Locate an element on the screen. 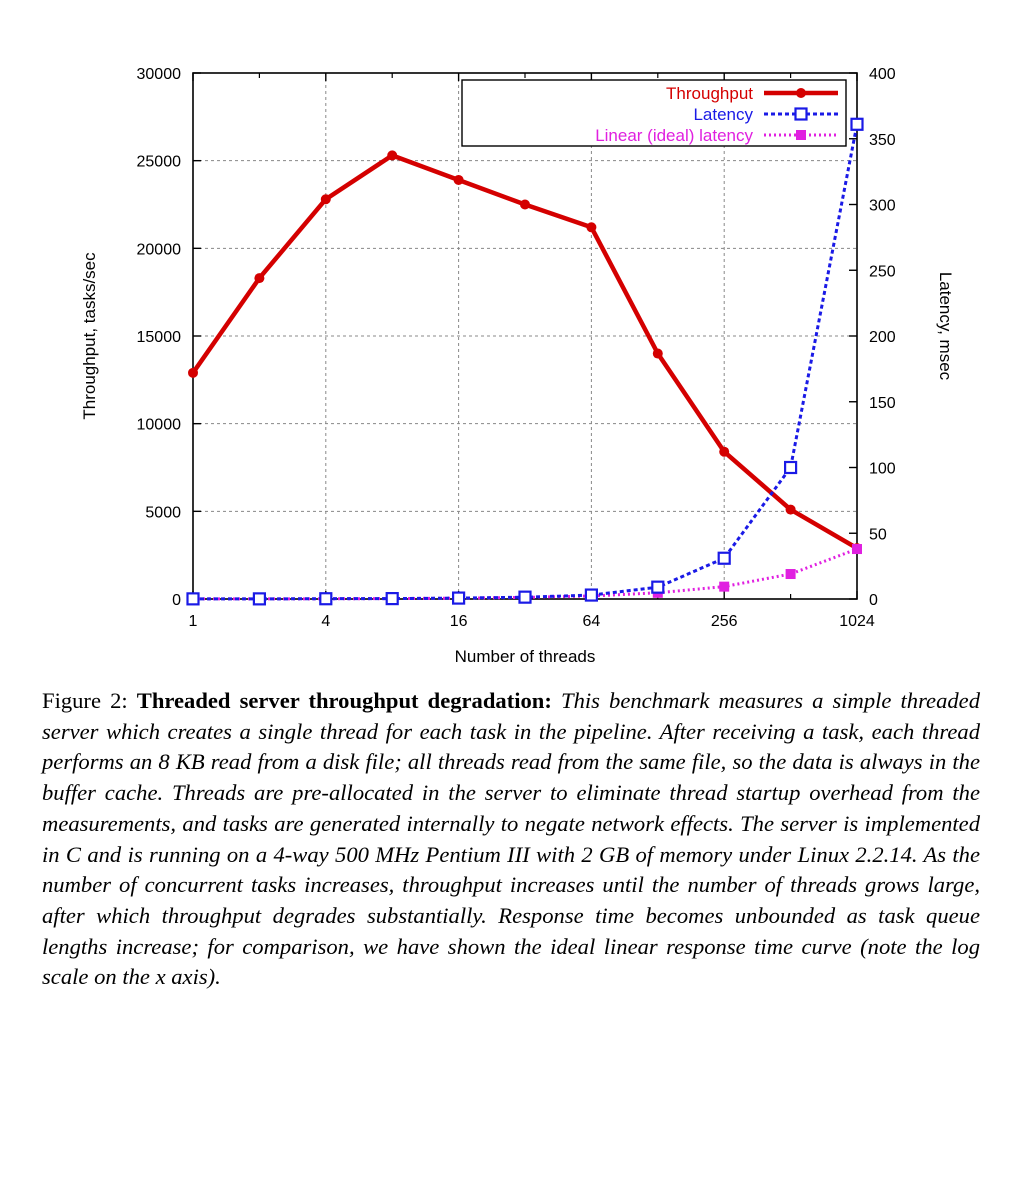 The image size is (1024, 1196). y-tick-label: 30000 is located at coordinates (159, 74).